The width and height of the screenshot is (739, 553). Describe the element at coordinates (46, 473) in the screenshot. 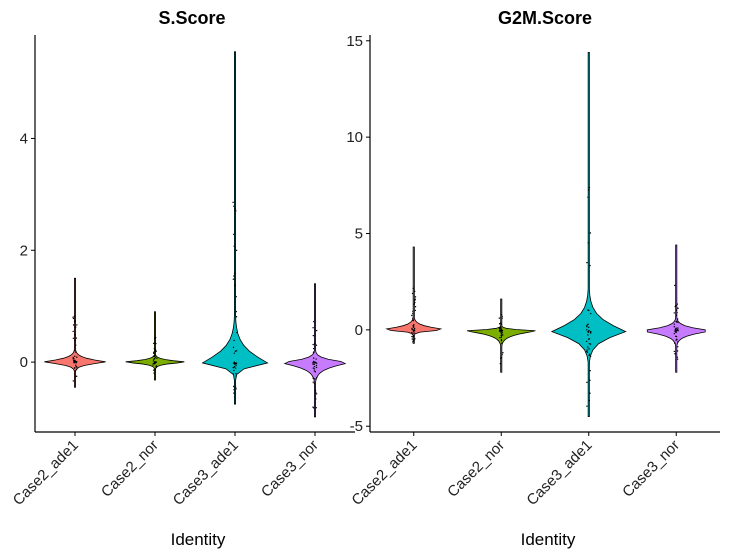

I see `x-tick-label: Case2_ade1` at that location.